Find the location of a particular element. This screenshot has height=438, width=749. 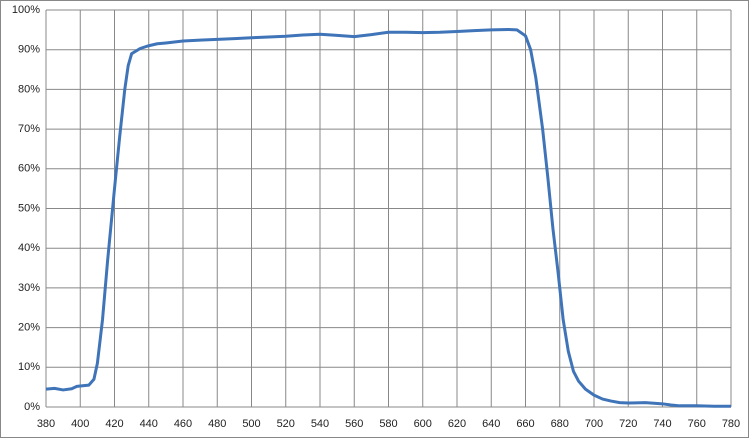

x-tick-label: 500 is located at coordinates (251, 424).